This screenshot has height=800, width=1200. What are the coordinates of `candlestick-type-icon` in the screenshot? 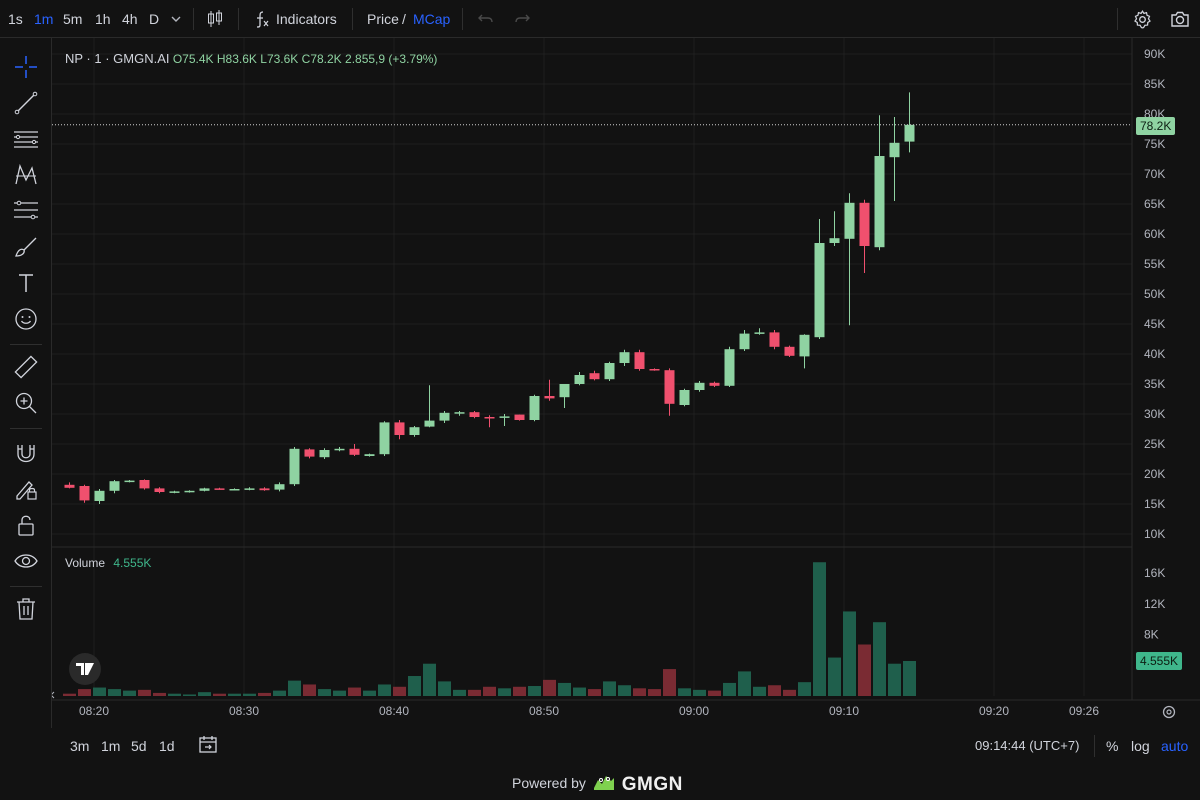 It's located at (215, 21).